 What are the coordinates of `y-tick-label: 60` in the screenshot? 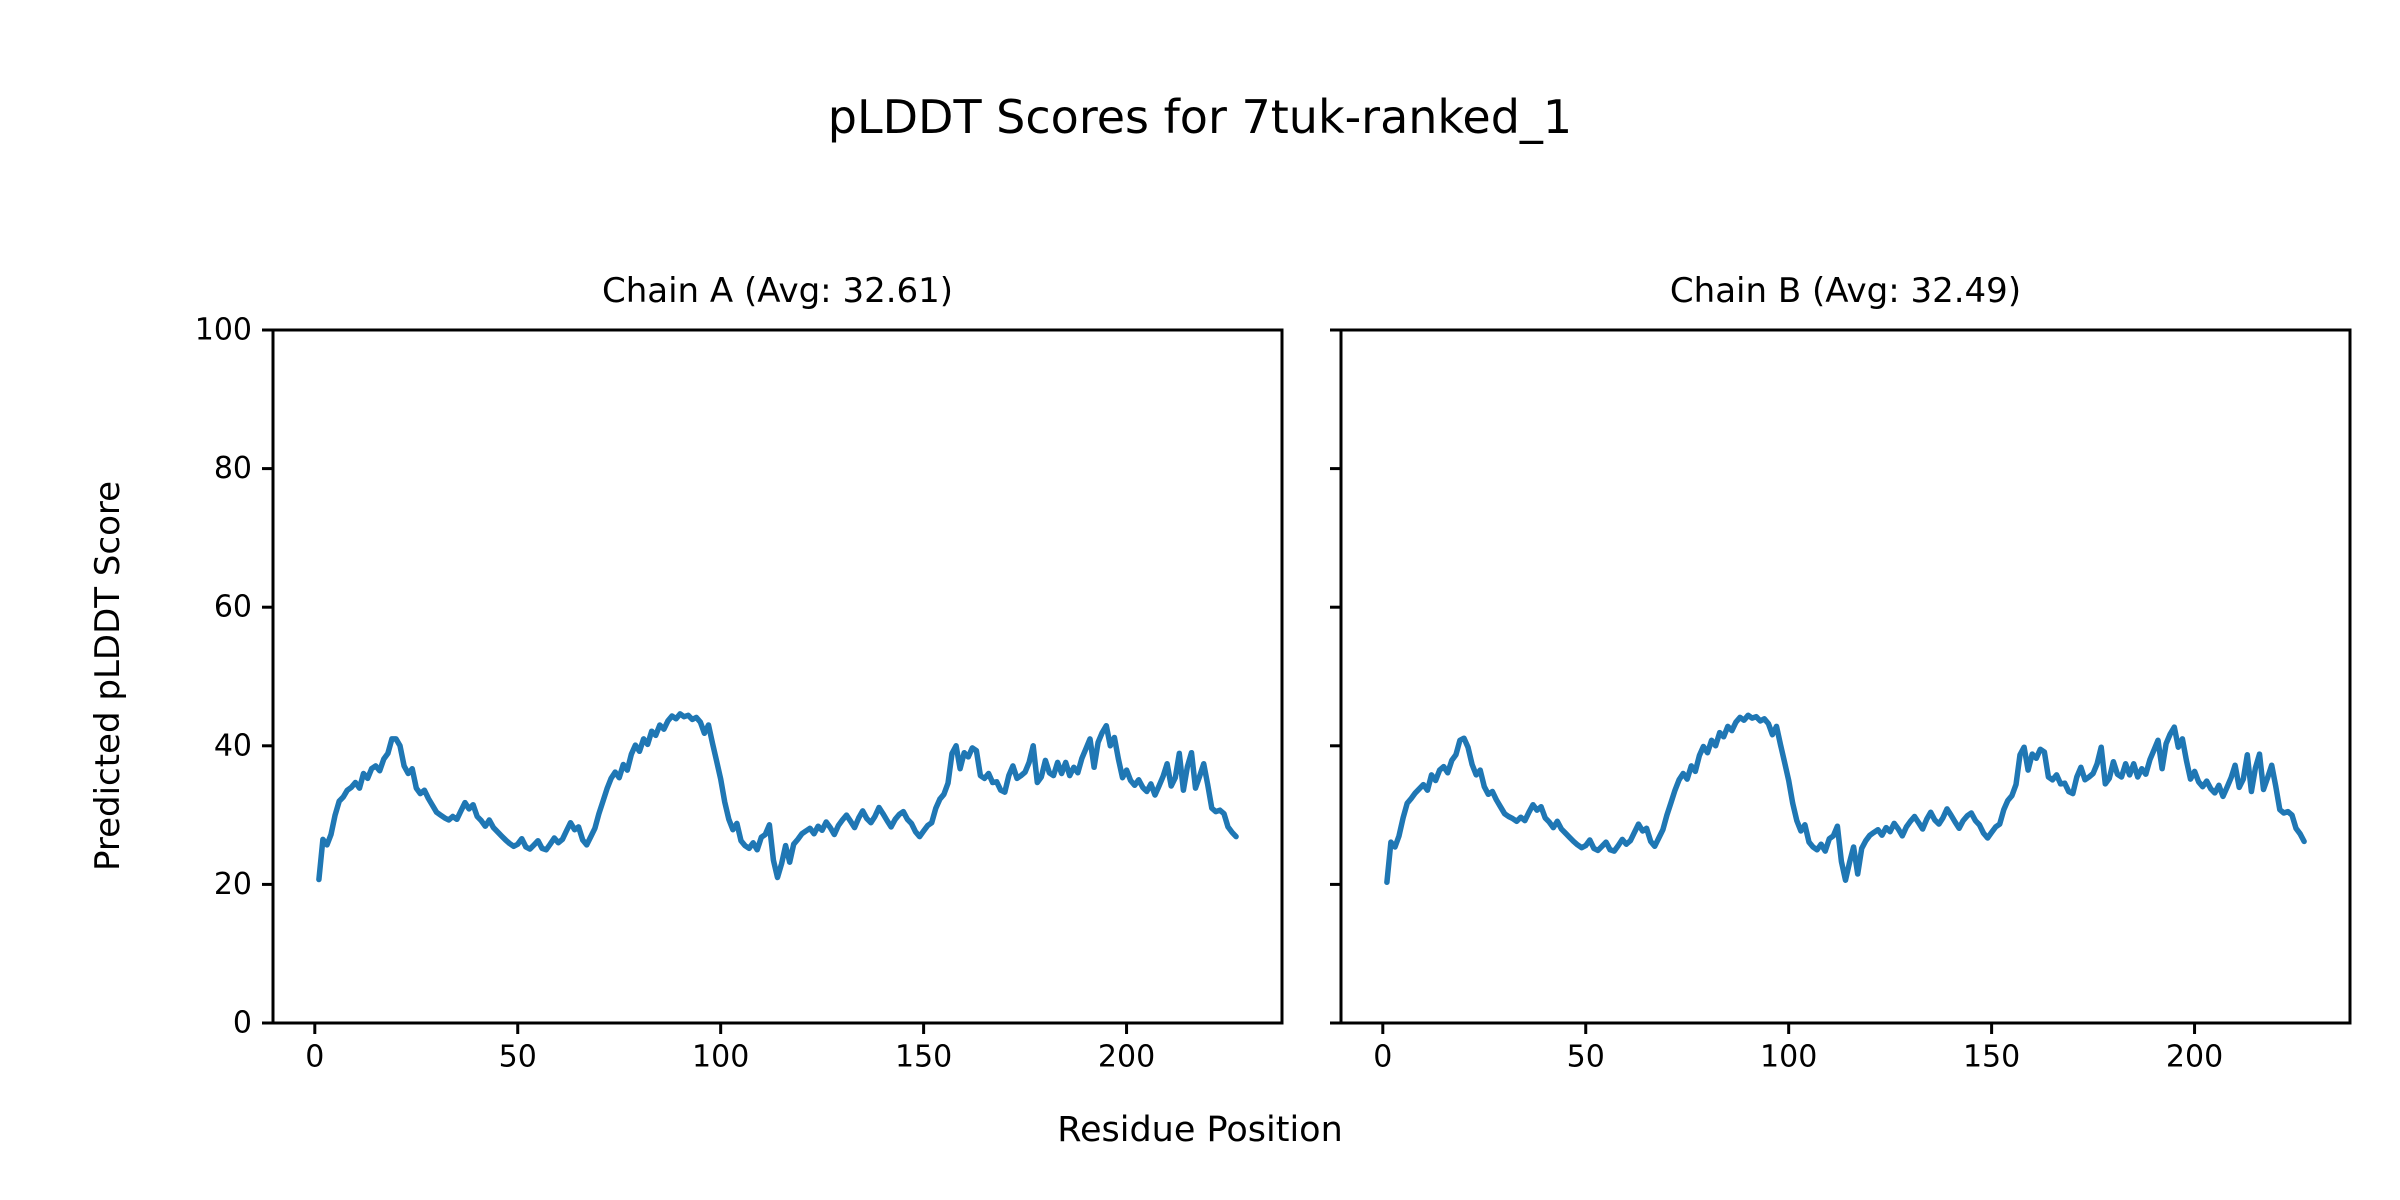 It's located at (233, 607).